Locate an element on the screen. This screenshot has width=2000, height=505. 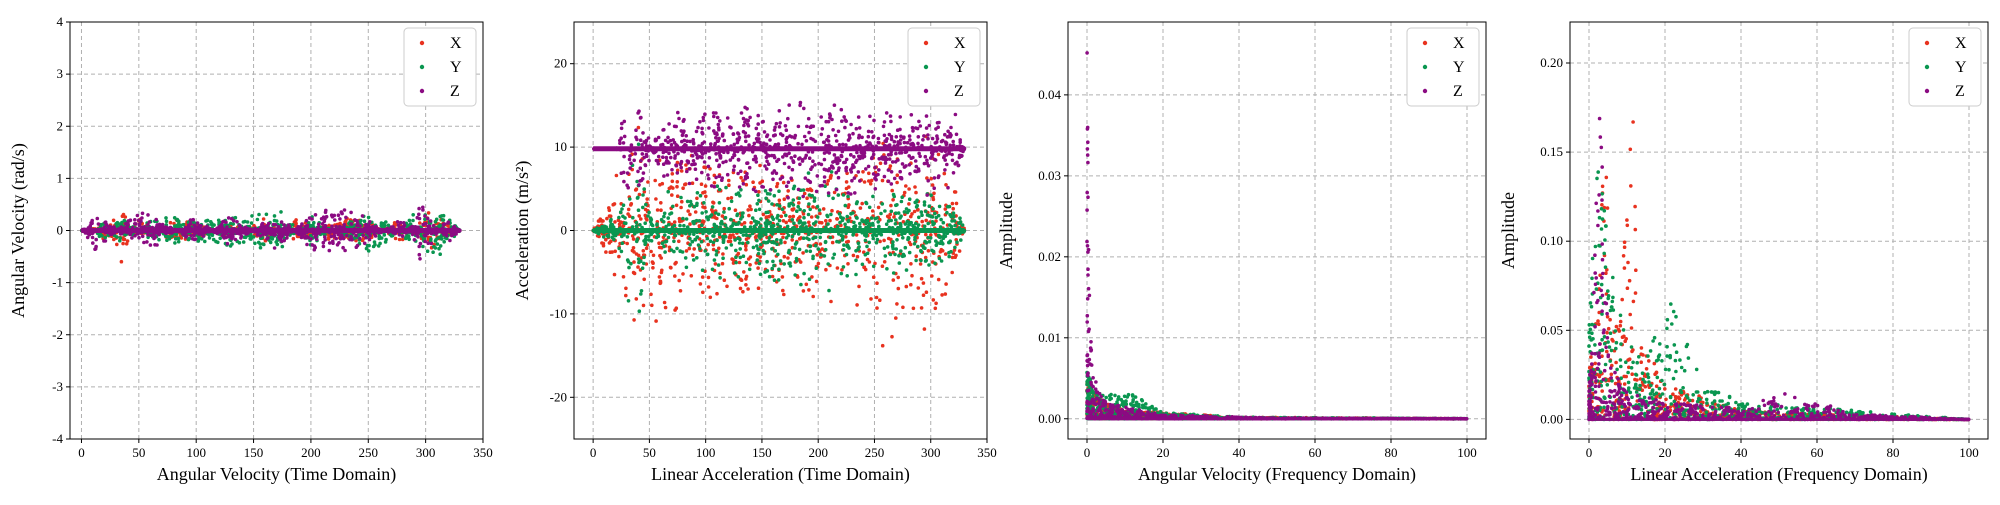
x-tick-label: 0 is located at coordinates (81, 452).